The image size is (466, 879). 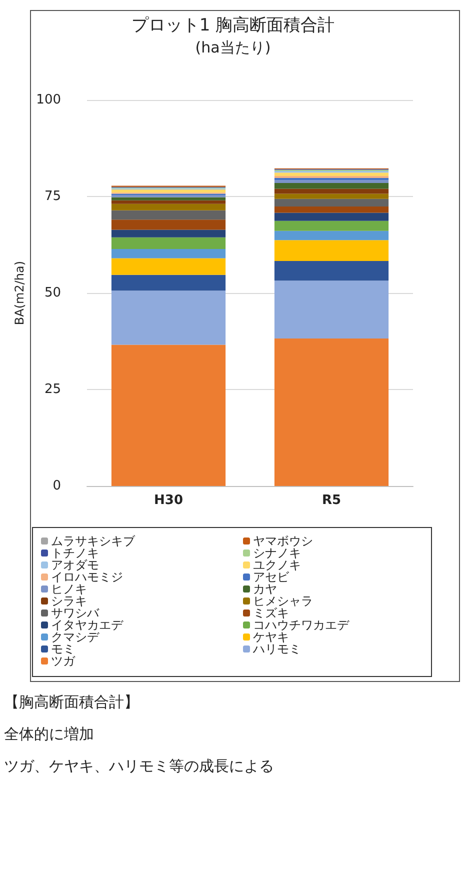 What do you see at coordinates (75, 613) in the screenshot?
I see `legend-label: サワシバ` at bounding box center [75, 613].